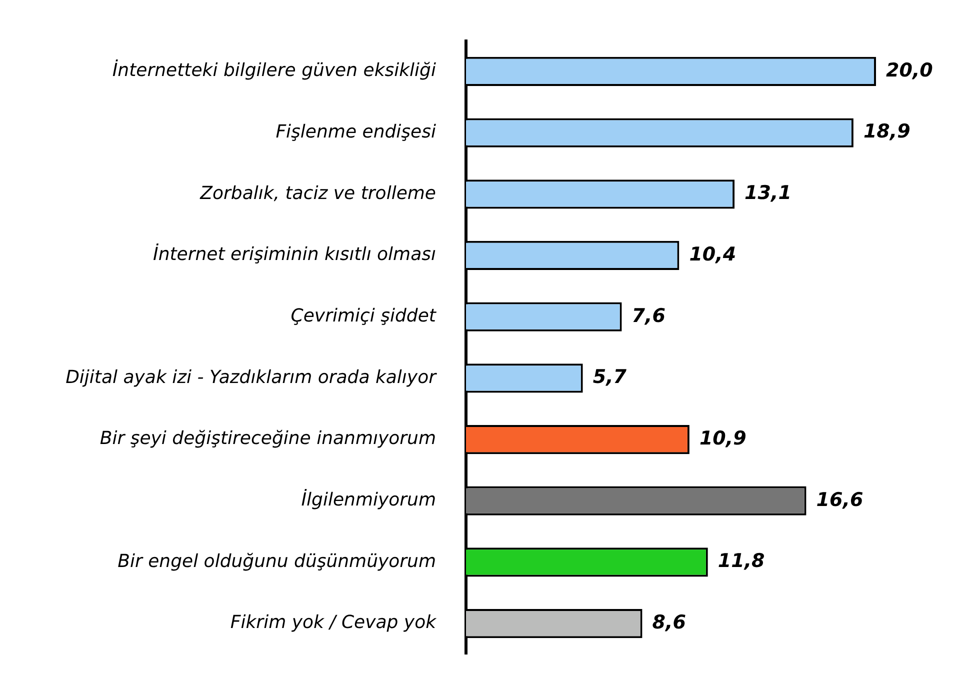  Describe the element at coordinates (317, 193) in the screenshot. I see `y-tick-label: Zorbalık, taciz ve trolleme` at that location.